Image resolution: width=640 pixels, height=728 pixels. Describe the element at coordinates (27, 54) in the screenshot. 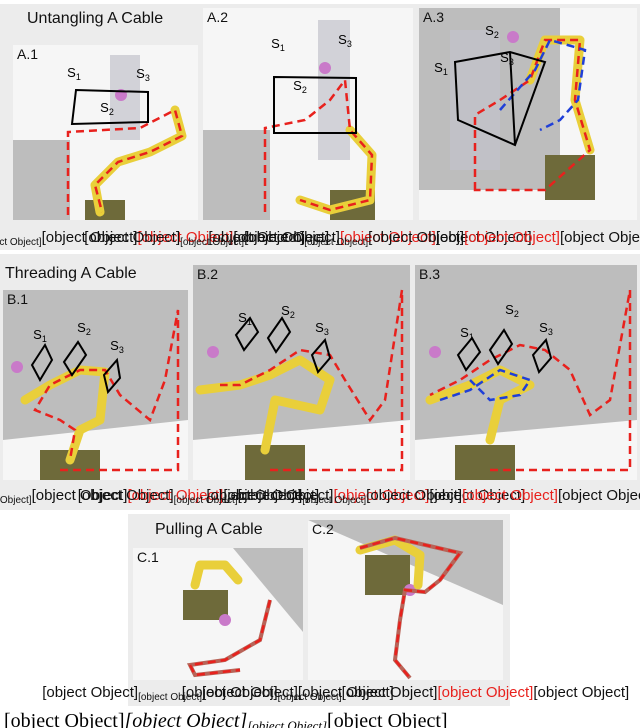

I see `panel-label: A.1` at that location.